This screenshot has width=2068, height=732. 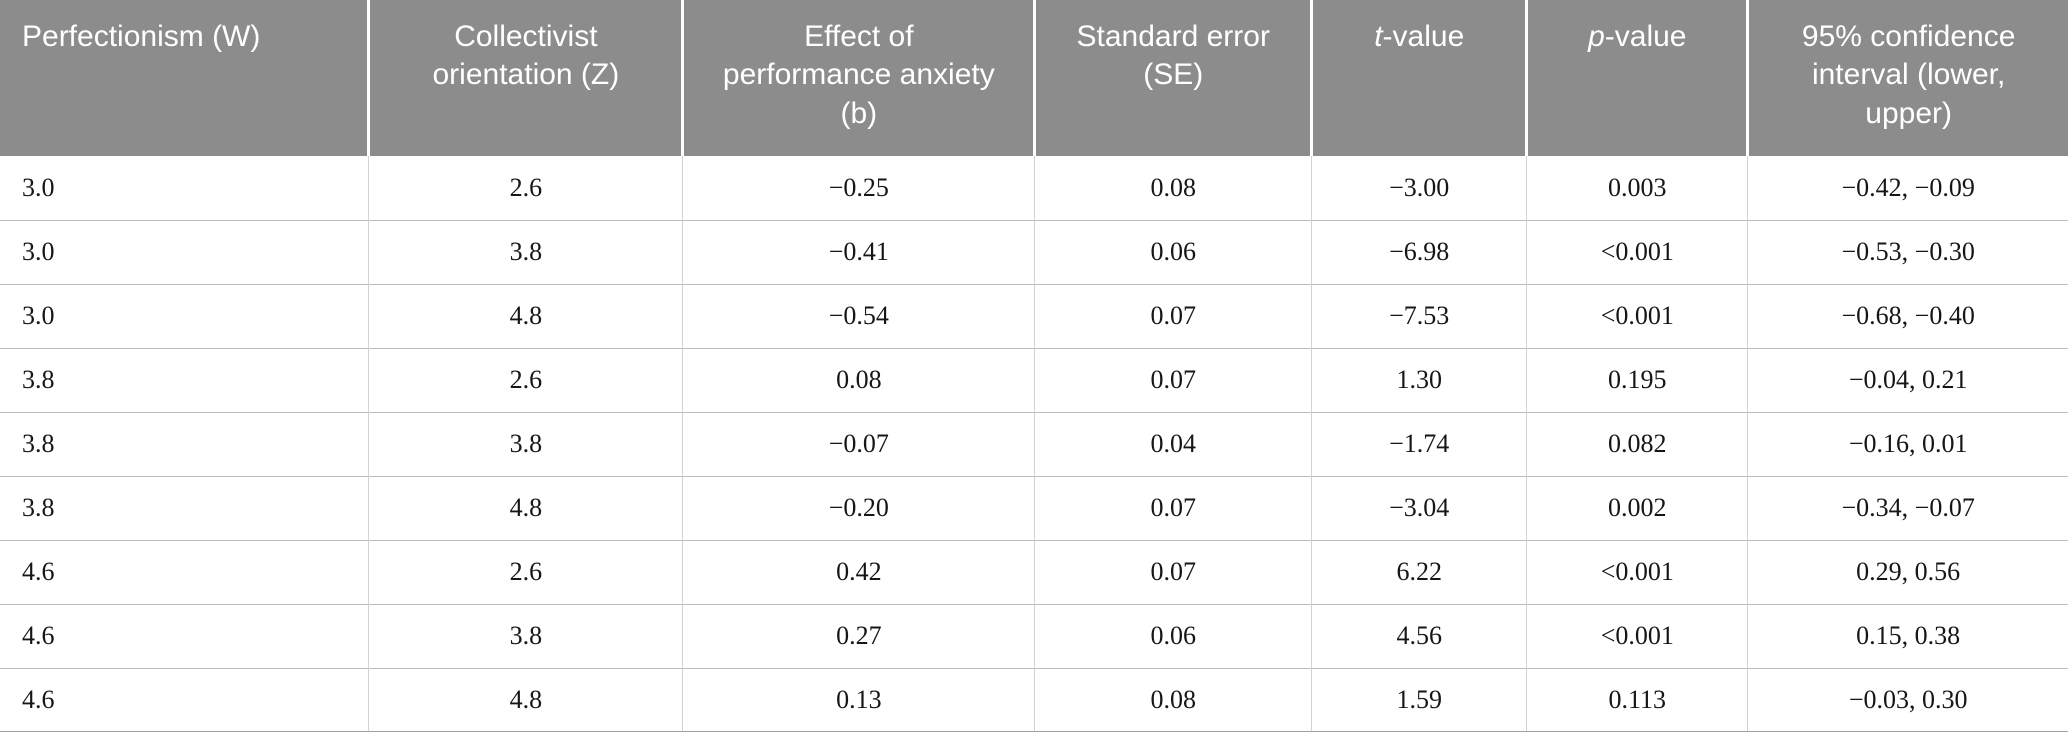 I want to click on column-header-label: 95% confidence interval (lower, upper), so click(x=1908, y=75).